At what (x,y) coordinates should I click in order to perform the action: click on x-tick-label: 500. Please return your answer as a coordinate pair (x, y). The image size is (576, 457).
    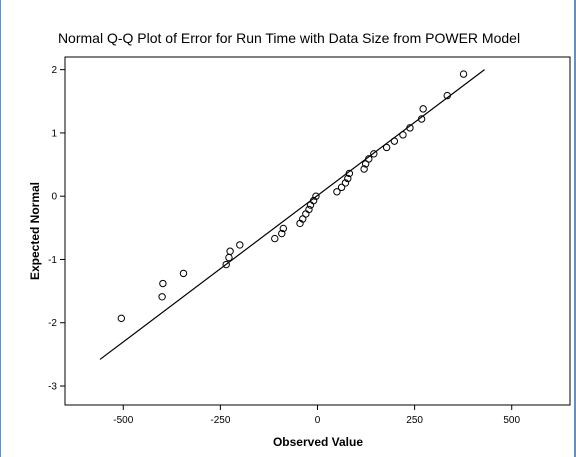
    Looking at the image, I should click on (511, 420).